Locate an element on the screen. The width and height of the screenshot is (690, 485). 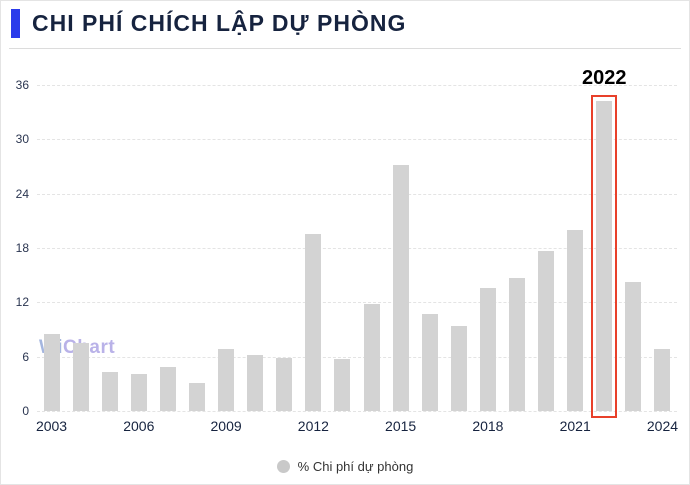
bar-2014 is located at coordinates (371, 357).